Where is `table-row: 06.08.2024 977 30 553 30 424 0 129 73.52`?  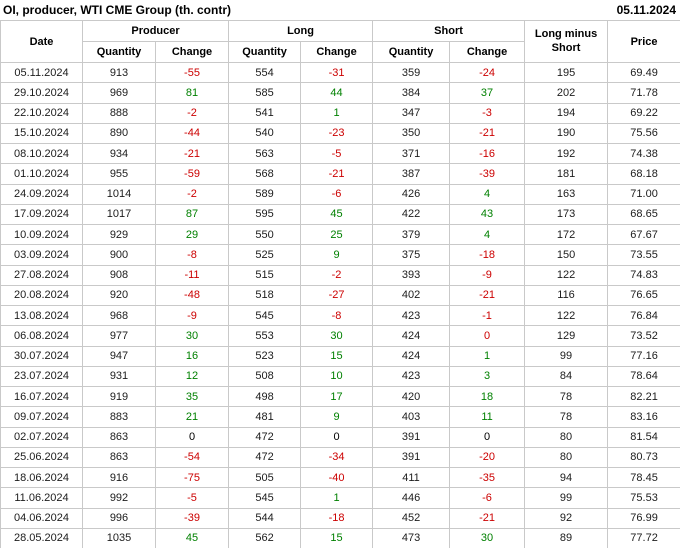 table-row: 06.08.2024 977 30 553 30 424 0 129 73.52 is located at coordinates (340, 336).